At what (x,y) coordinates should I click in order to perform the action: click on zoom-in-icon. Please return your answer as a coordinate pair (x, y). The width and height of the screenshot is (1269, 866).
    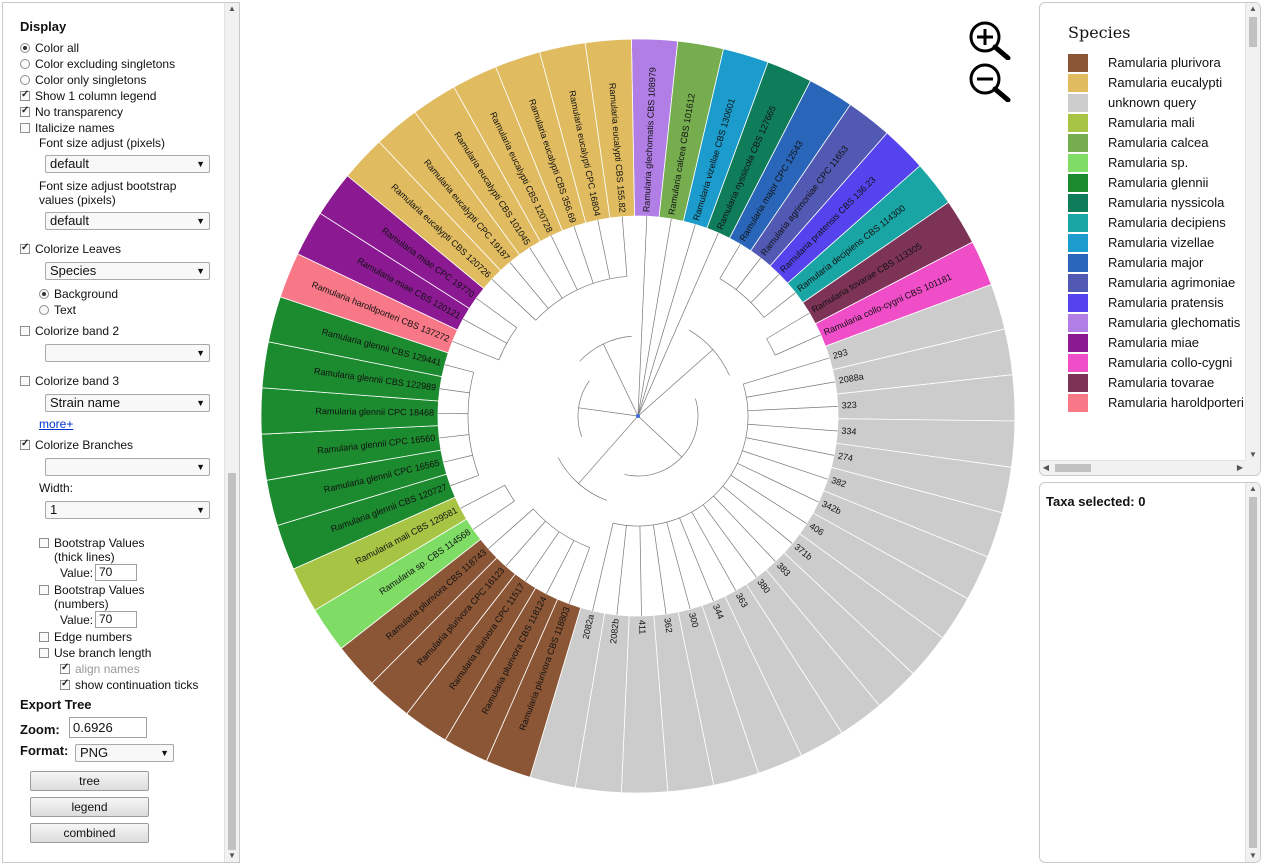
    Looking at the image, I should click on (990, 40).